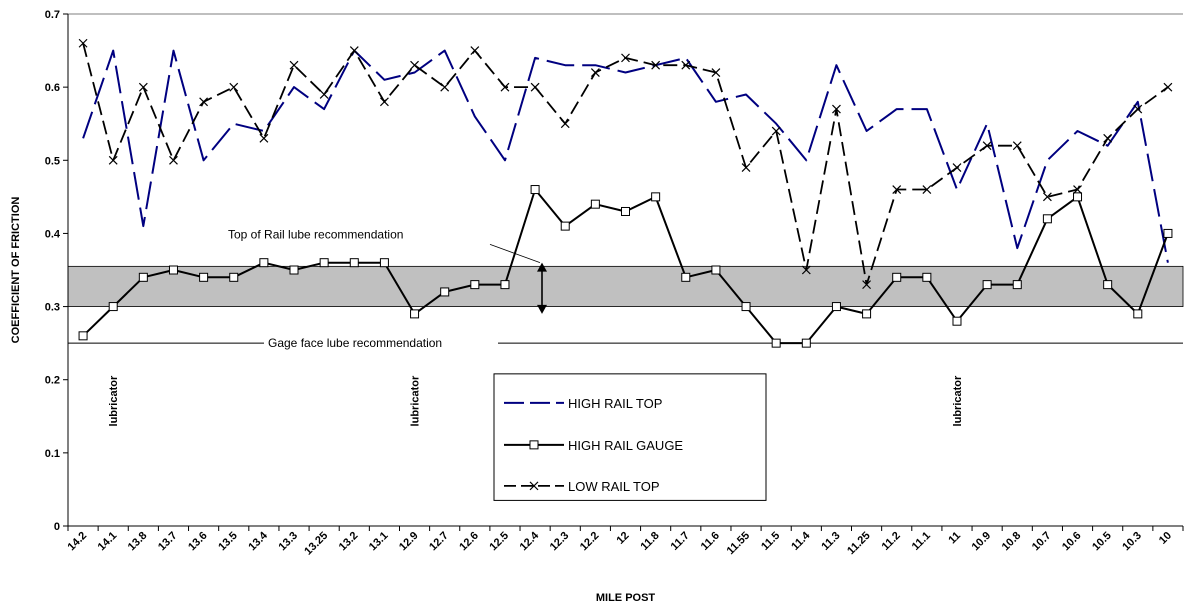 The width and height of the screenshot is (1193, 607). What do you see at coordinates (52, 88) in the screenshot?
I see `y-tick-label: 0.6` at bounding box center [52, 88].